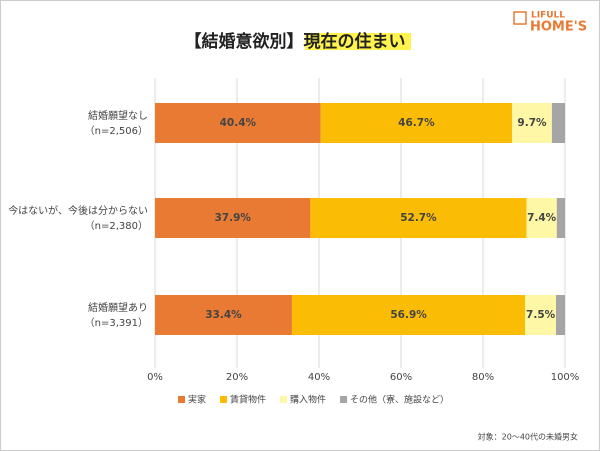 Image resolution: width=600 pixels, height=451 pixels. What do you see at coordinates (155, 377) in the screenshot?
I see `x-tick-label: 0%` at bounding box center [155, 377].